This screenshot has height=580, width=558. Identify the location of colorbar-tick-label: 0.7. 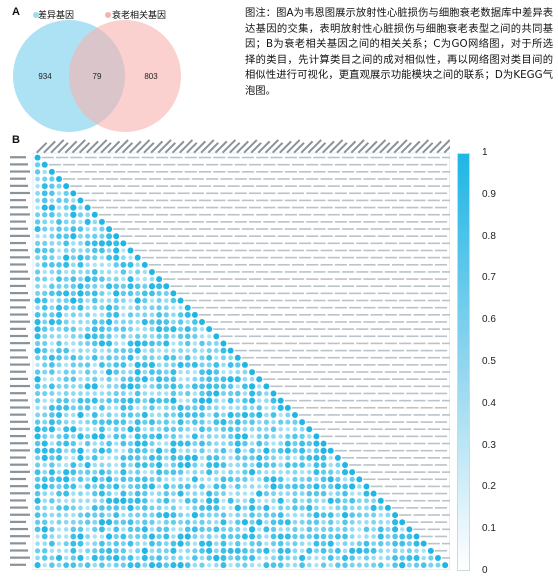
(489, 278).